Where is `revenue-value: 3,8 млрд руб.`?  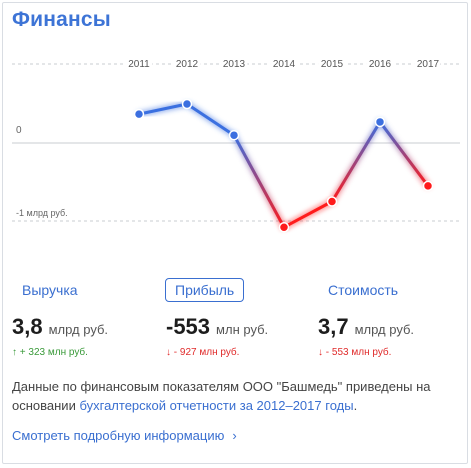
revenue-value: 3,8 млрд руб. is located at coordinates (60, 327).